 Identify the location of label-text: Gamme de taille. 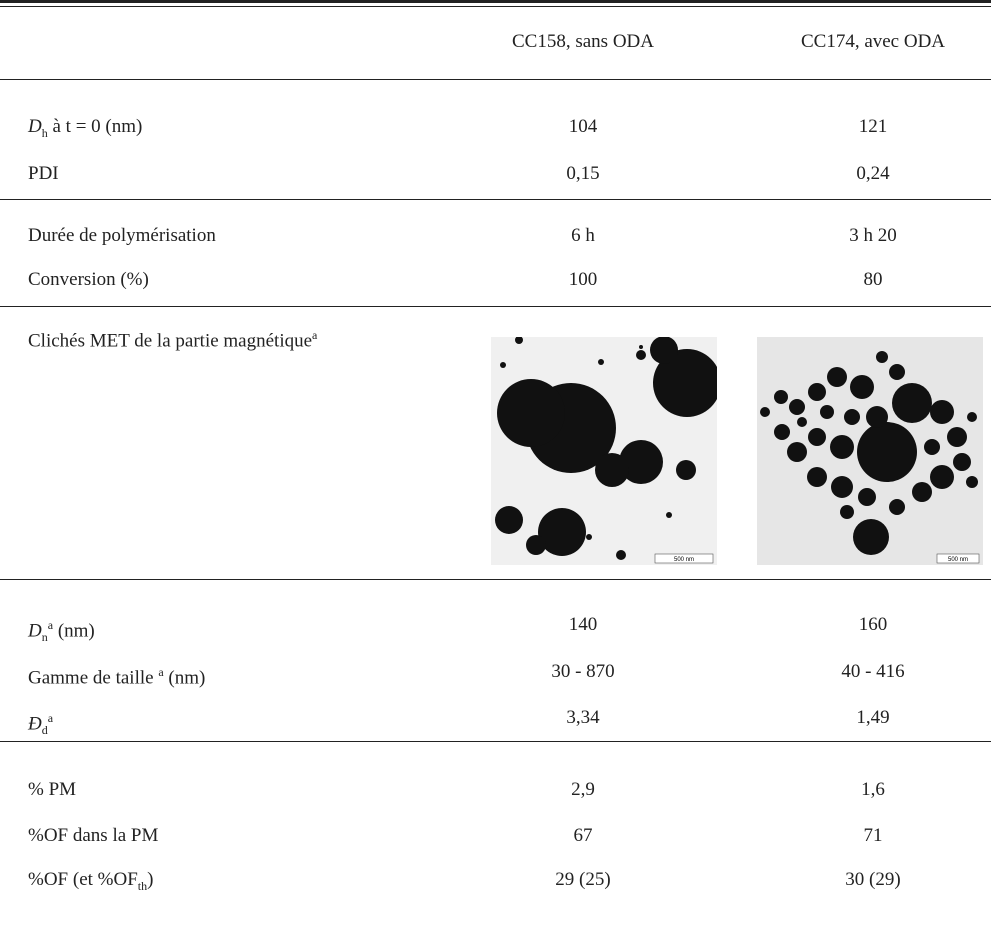
(93, 678).